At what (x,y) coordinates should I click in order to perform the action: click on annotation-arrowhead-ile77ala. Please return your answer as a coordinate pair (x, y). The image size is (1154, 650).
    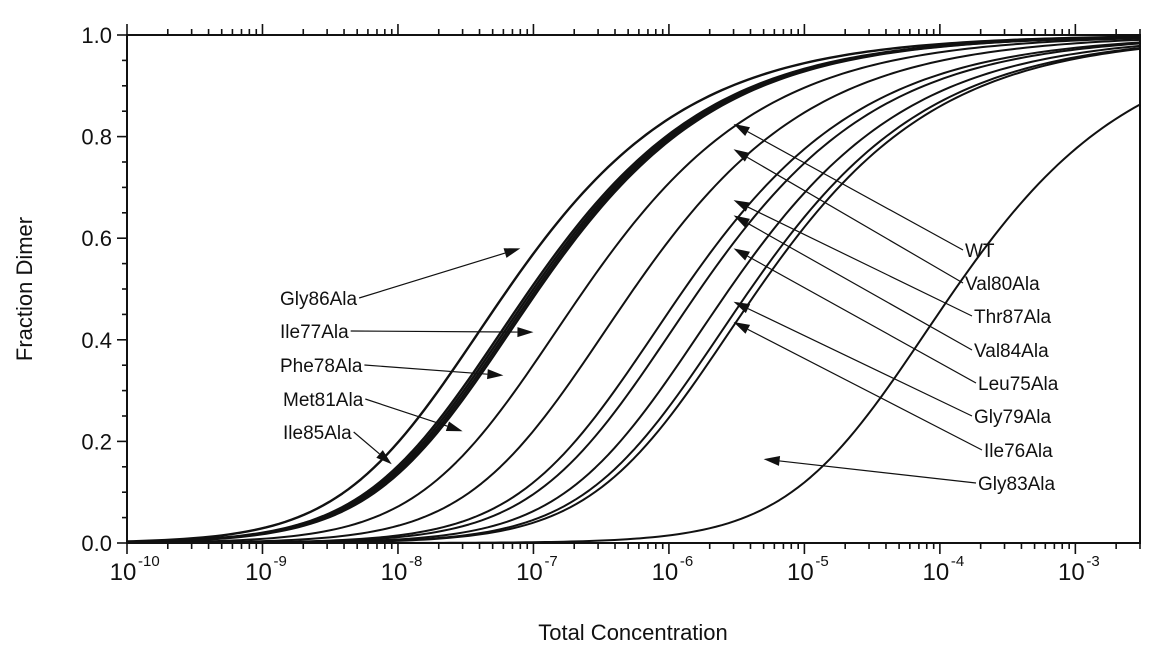
    Looking at the image, I should click on (525, 332).